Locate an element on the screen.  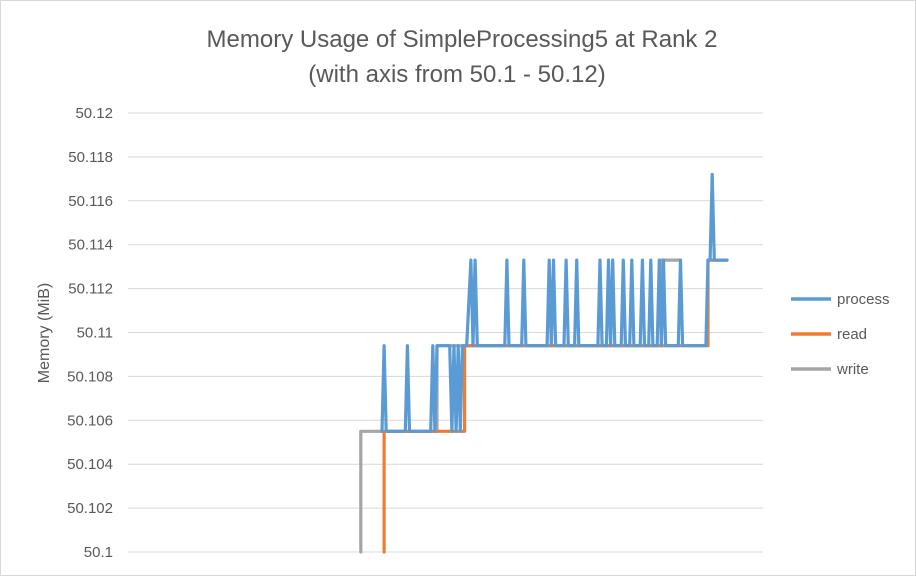
y-tick-label: 50.116 is located at coordinates (90, 201).